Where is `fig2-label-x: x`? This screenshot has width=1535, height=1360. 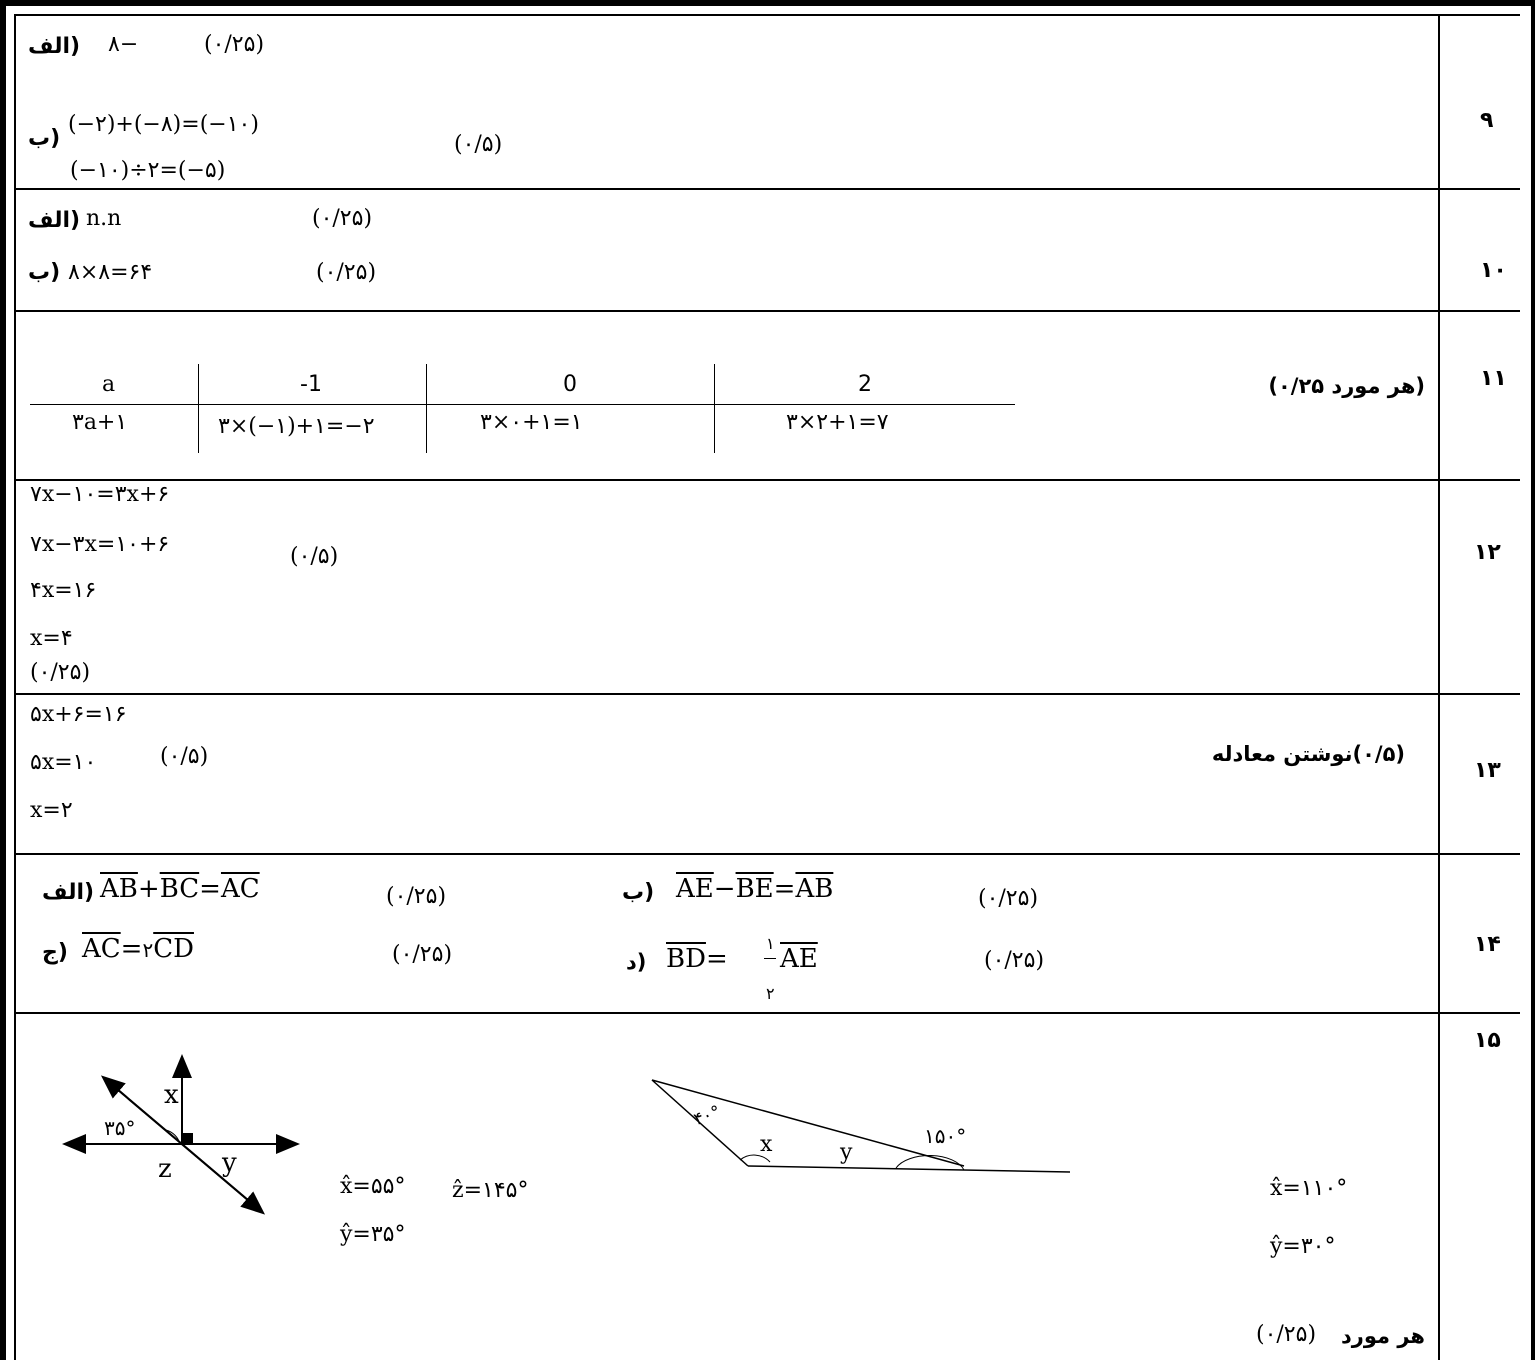
fig2-label-x: x is located at coordinates (766, 1144).